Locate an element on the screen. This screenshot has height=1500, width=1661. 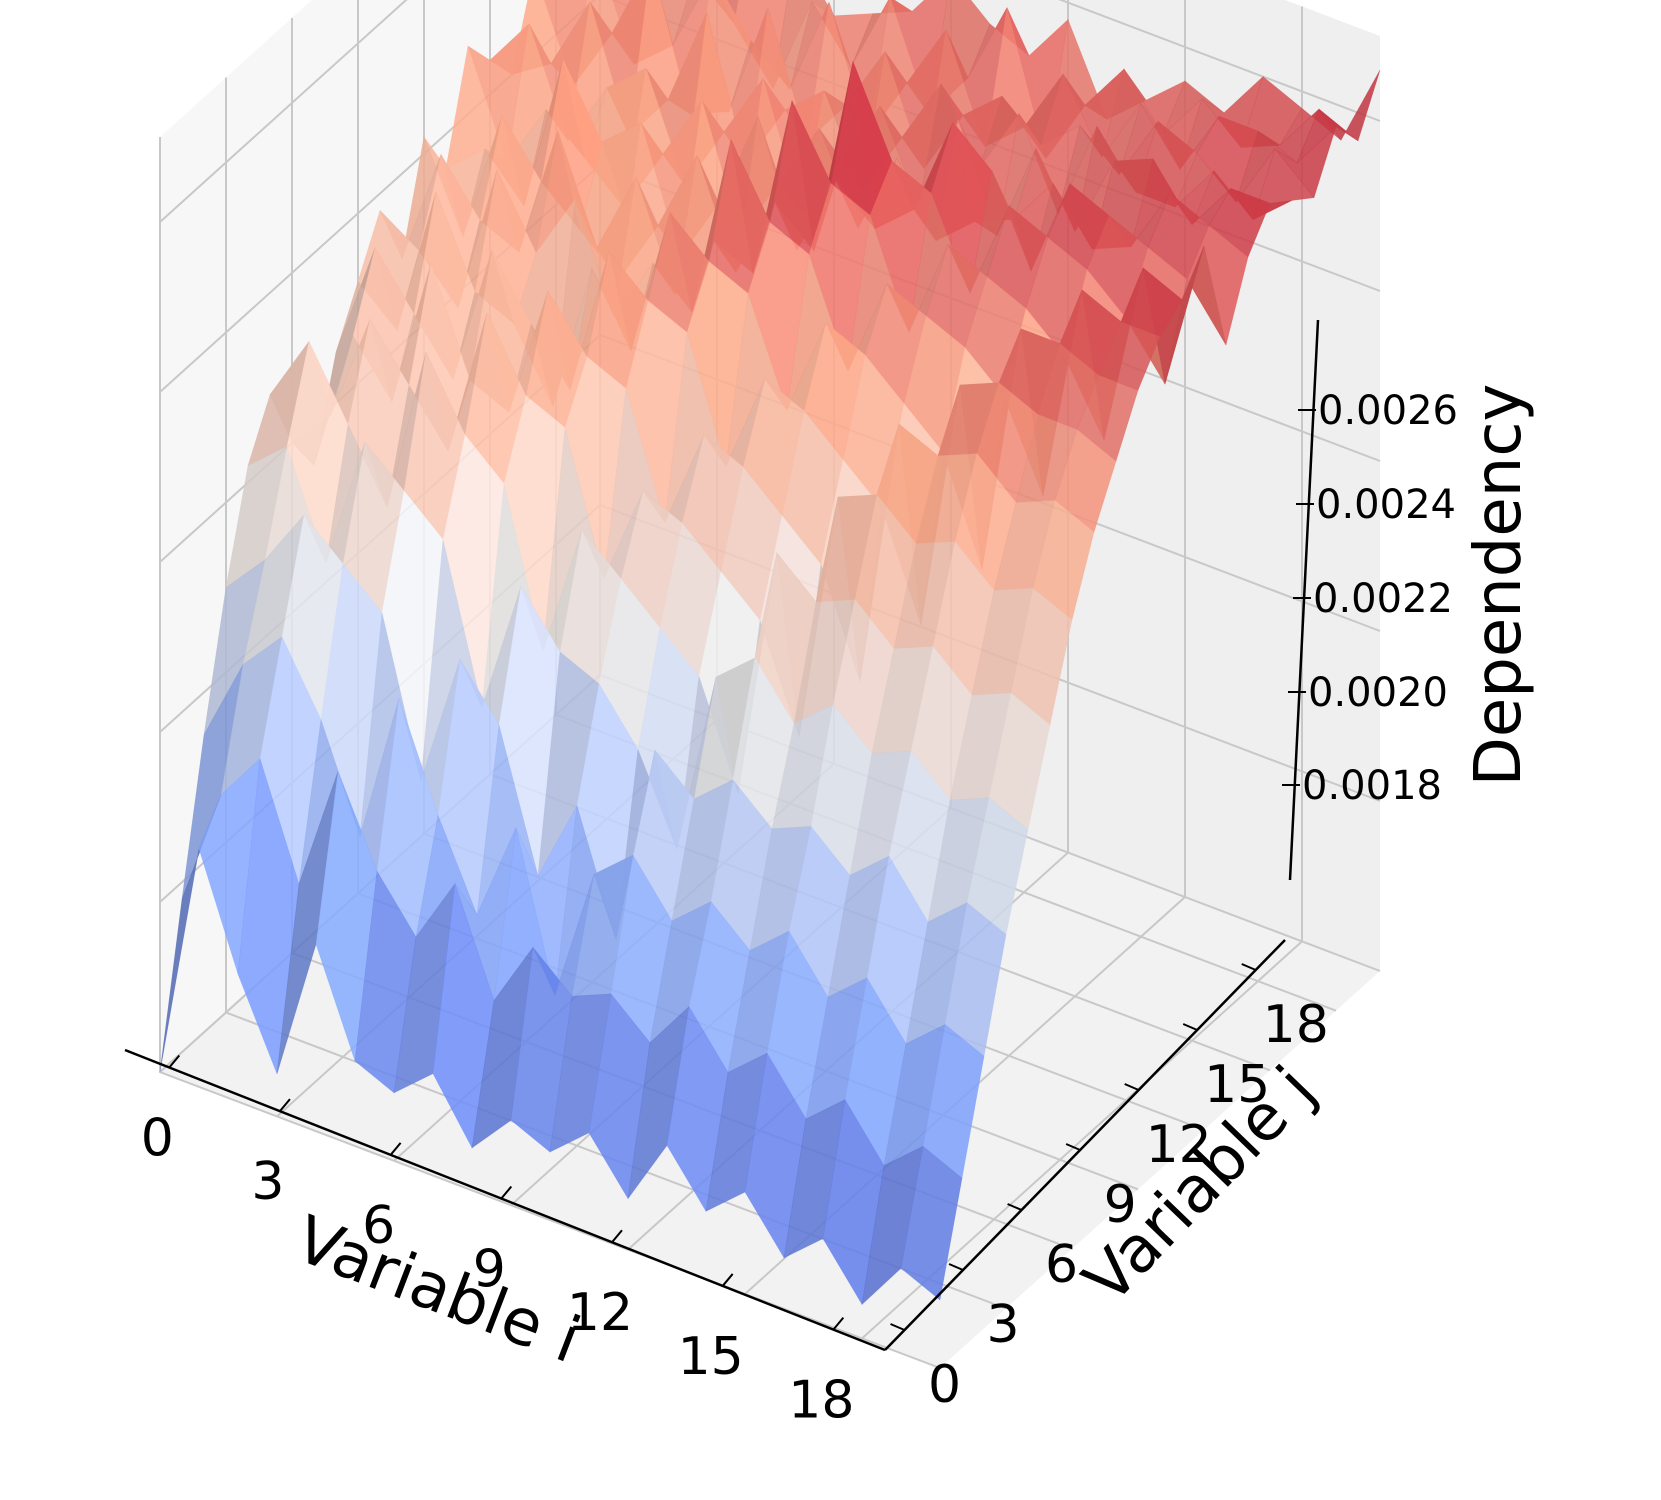
x-tick-label: 0 is located at coordinates (157, 1138).